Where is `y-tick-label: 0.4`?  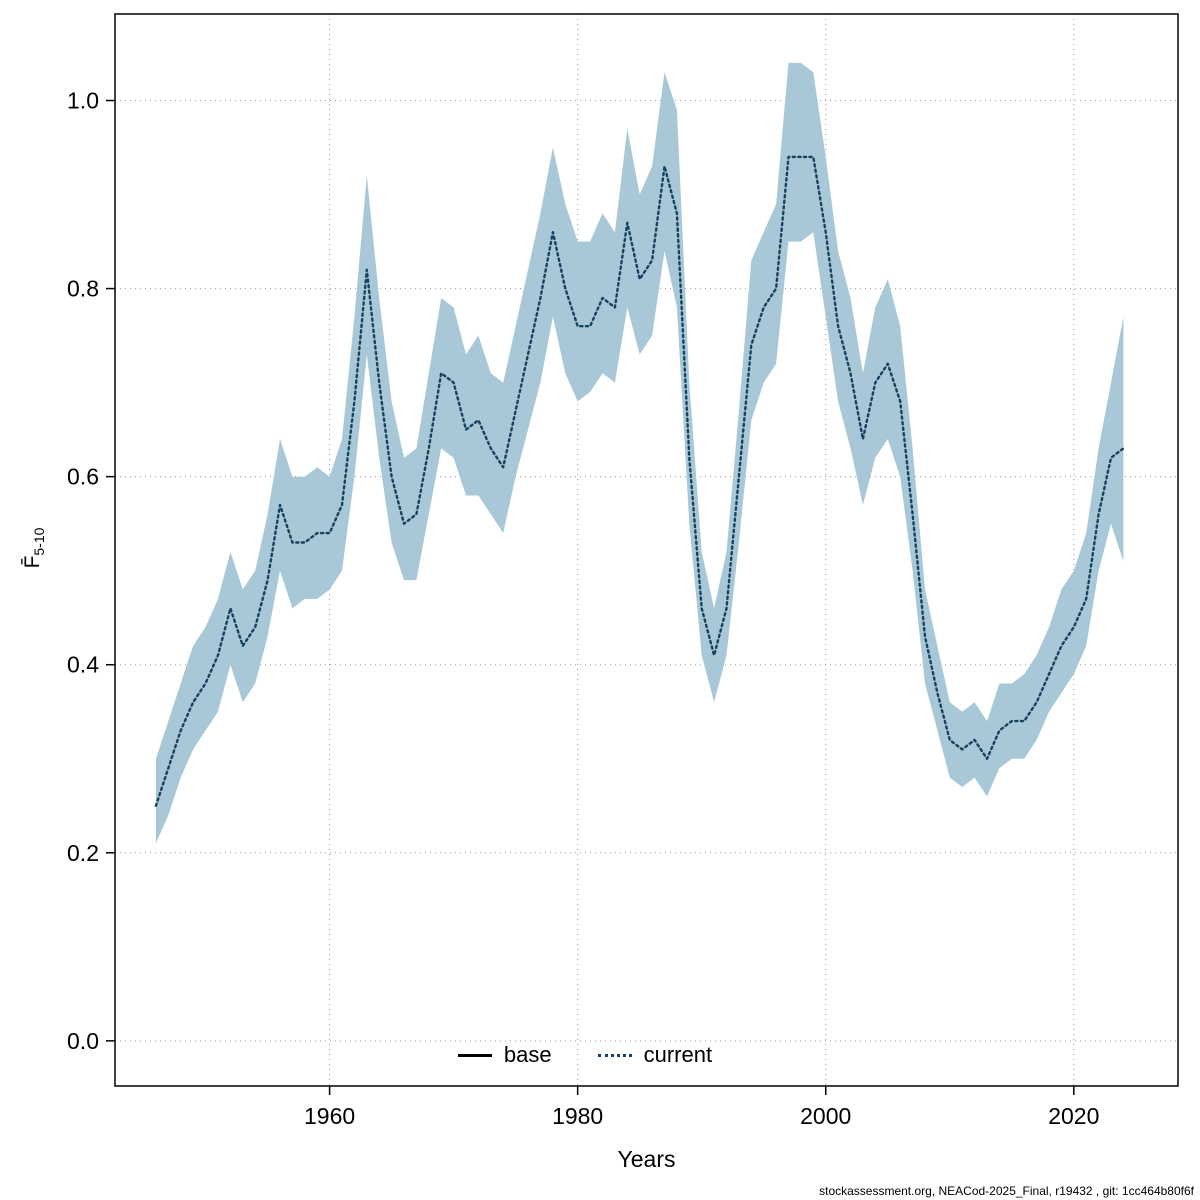
y-tick-label: 0.4 is located at coordinates (83, 665).